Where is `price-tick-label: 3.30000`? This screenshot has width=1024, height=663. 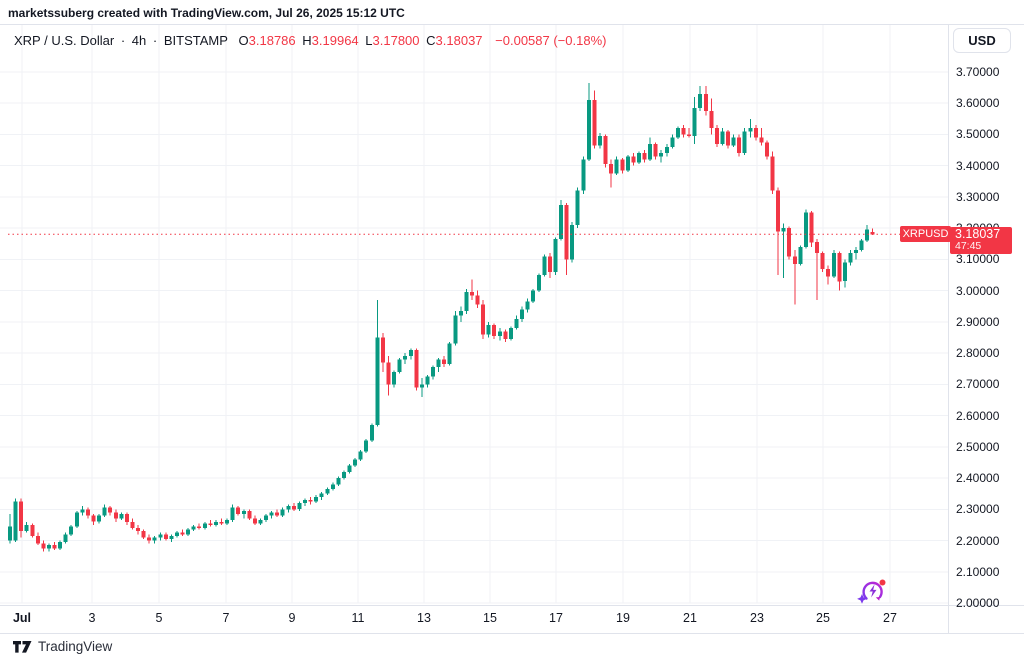 price-tick-label: 3.30000 is located at coordinates (978, 196).